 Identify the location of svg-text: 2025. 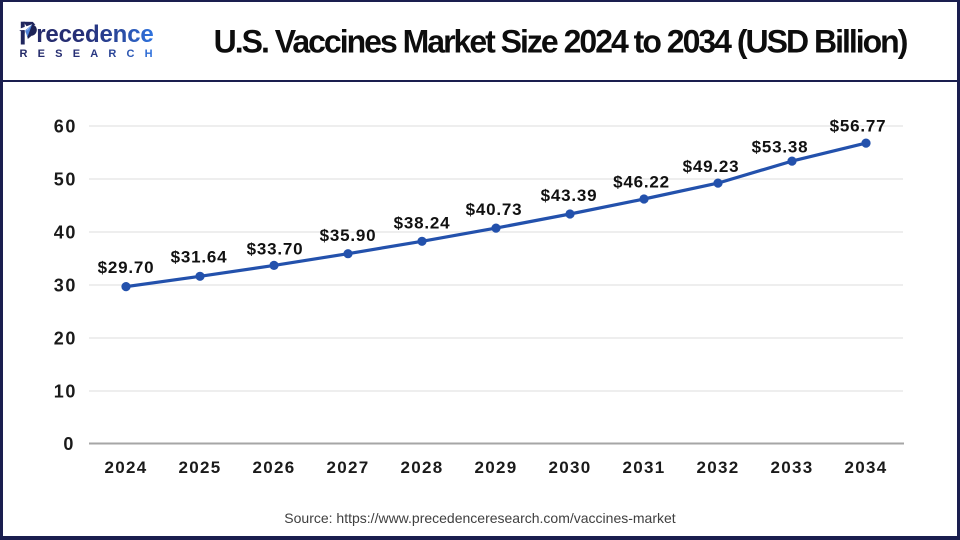
(199, 467).